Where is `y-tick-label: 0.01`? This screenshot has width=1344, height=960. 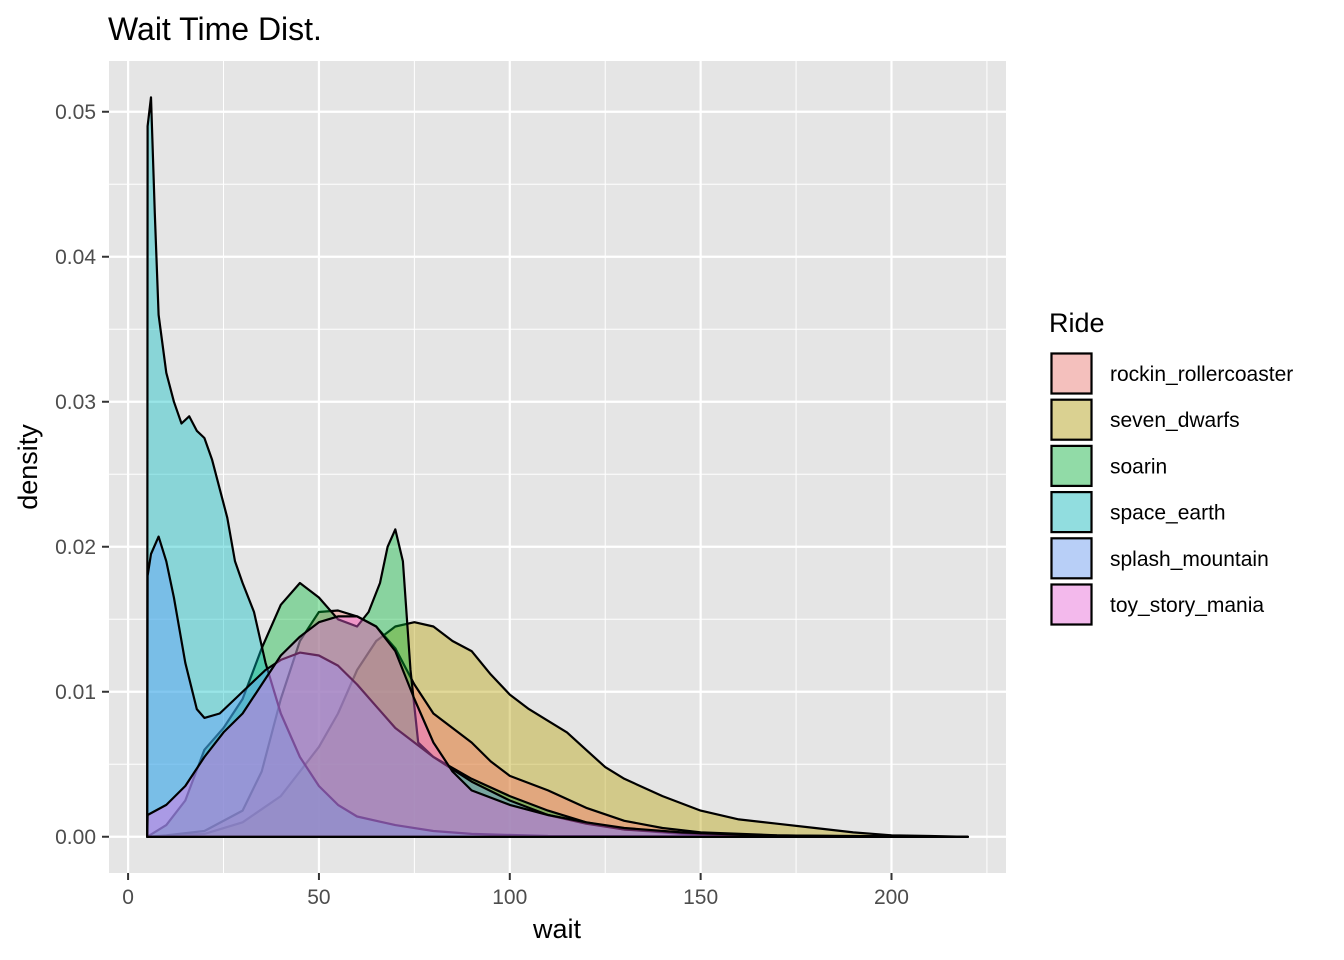 y-tick-label: 0.01 is located at coordinates (75, 692).